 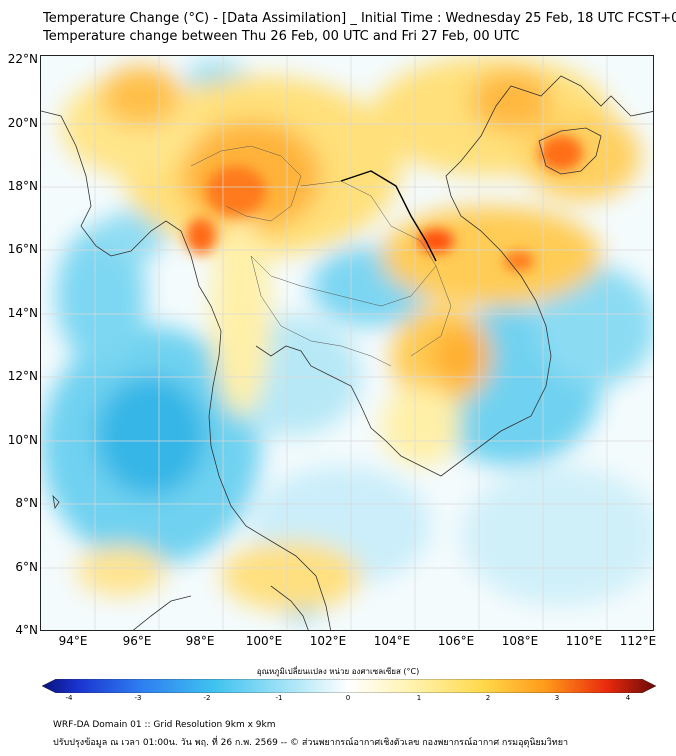 What do you see at coordinates (138, 698) in the screenshot?
I see `colorbar-tick-neg3: -3` at bounding box center [138, 698].